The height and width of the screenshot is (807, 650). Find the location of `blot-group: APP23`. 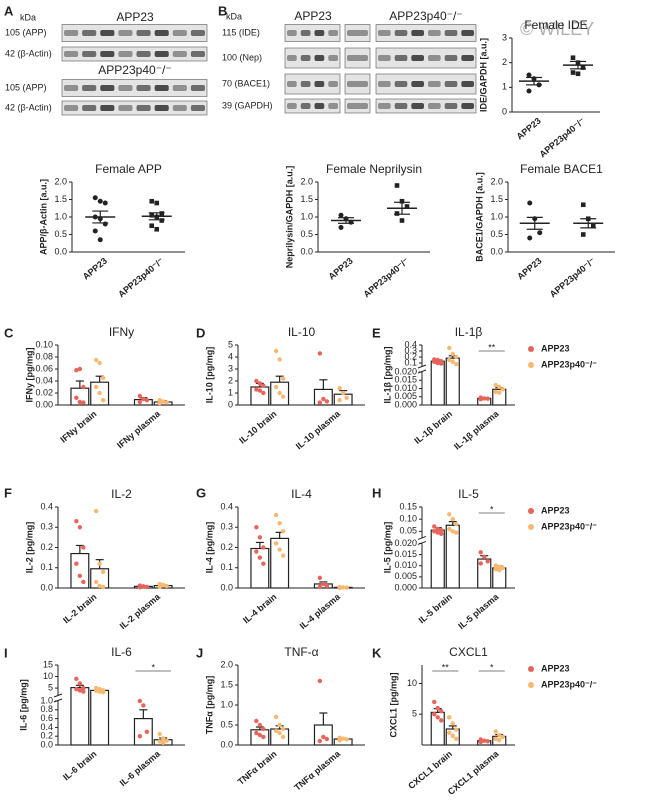

blot-group: APP23 is located at coordinates (135, 17).